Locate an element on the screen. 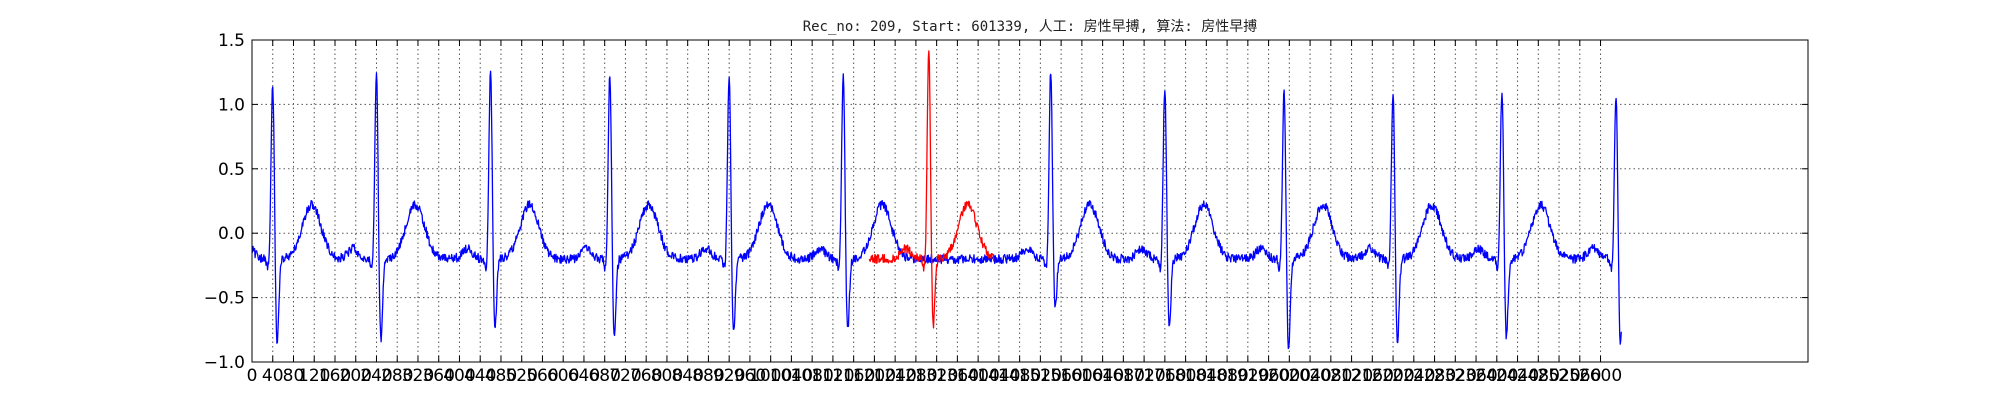  x-tick-label: 2560 is located at coordinates (1579, 376).